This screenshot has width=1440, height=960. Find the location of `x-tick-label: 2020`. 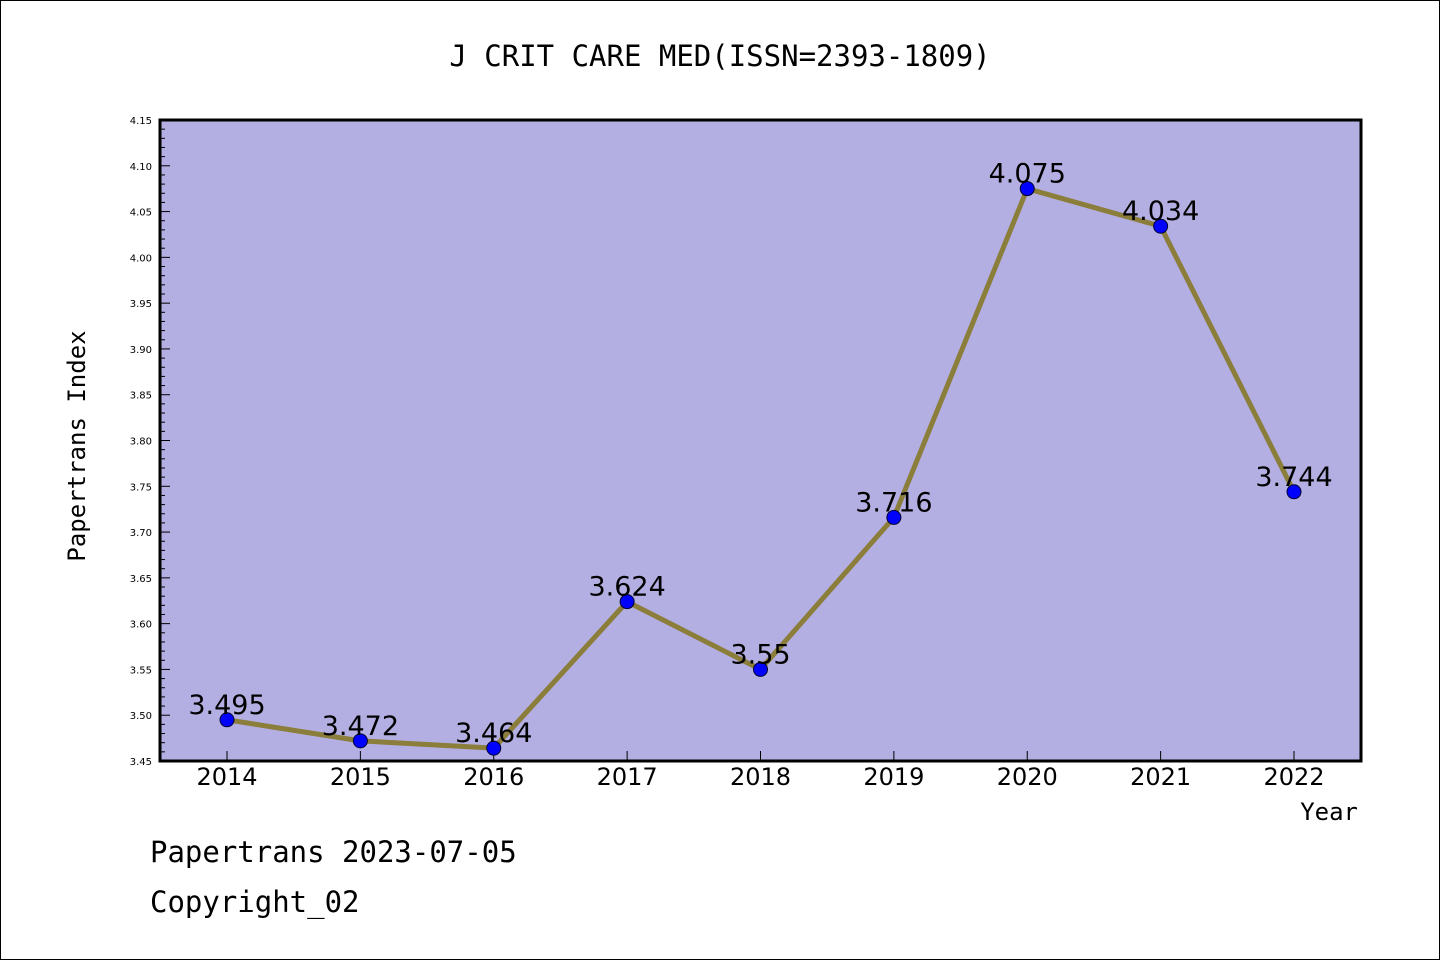

x-tick-label: 2020 is located at coordinates (1027, 777).